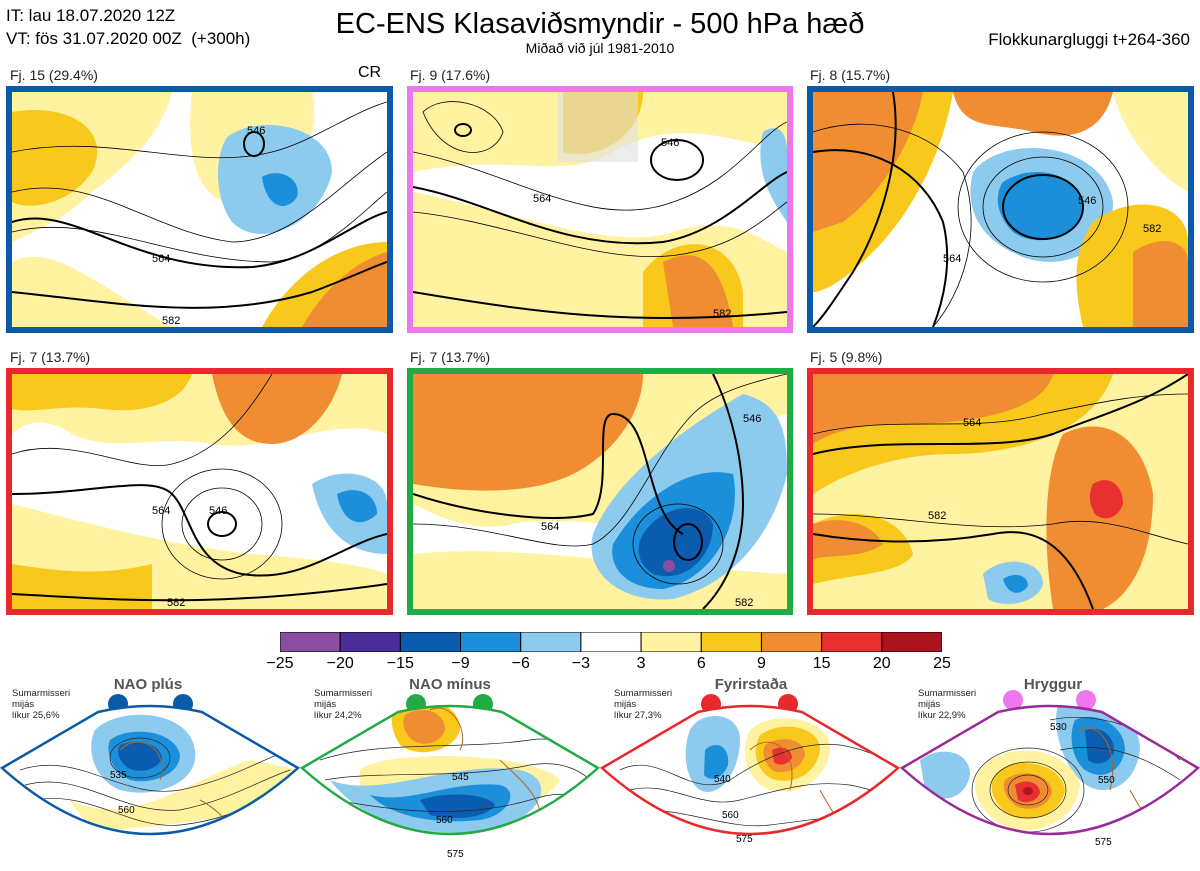 The image size is (1200, 871). I want to click on regime-title-ridge: Hryggur, so click(1053, 684).